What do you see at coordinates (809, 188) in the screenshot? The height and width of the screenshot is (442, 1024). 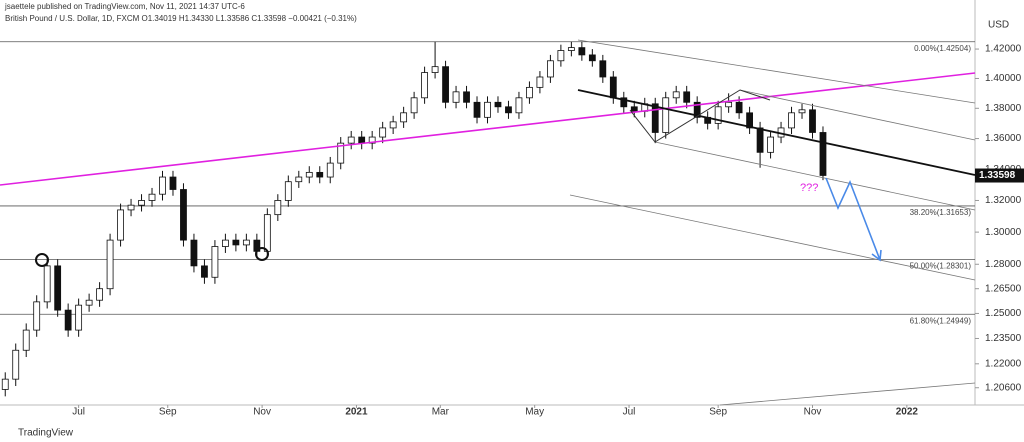 I see `annotation: ???` at bounding box center [809, 188].